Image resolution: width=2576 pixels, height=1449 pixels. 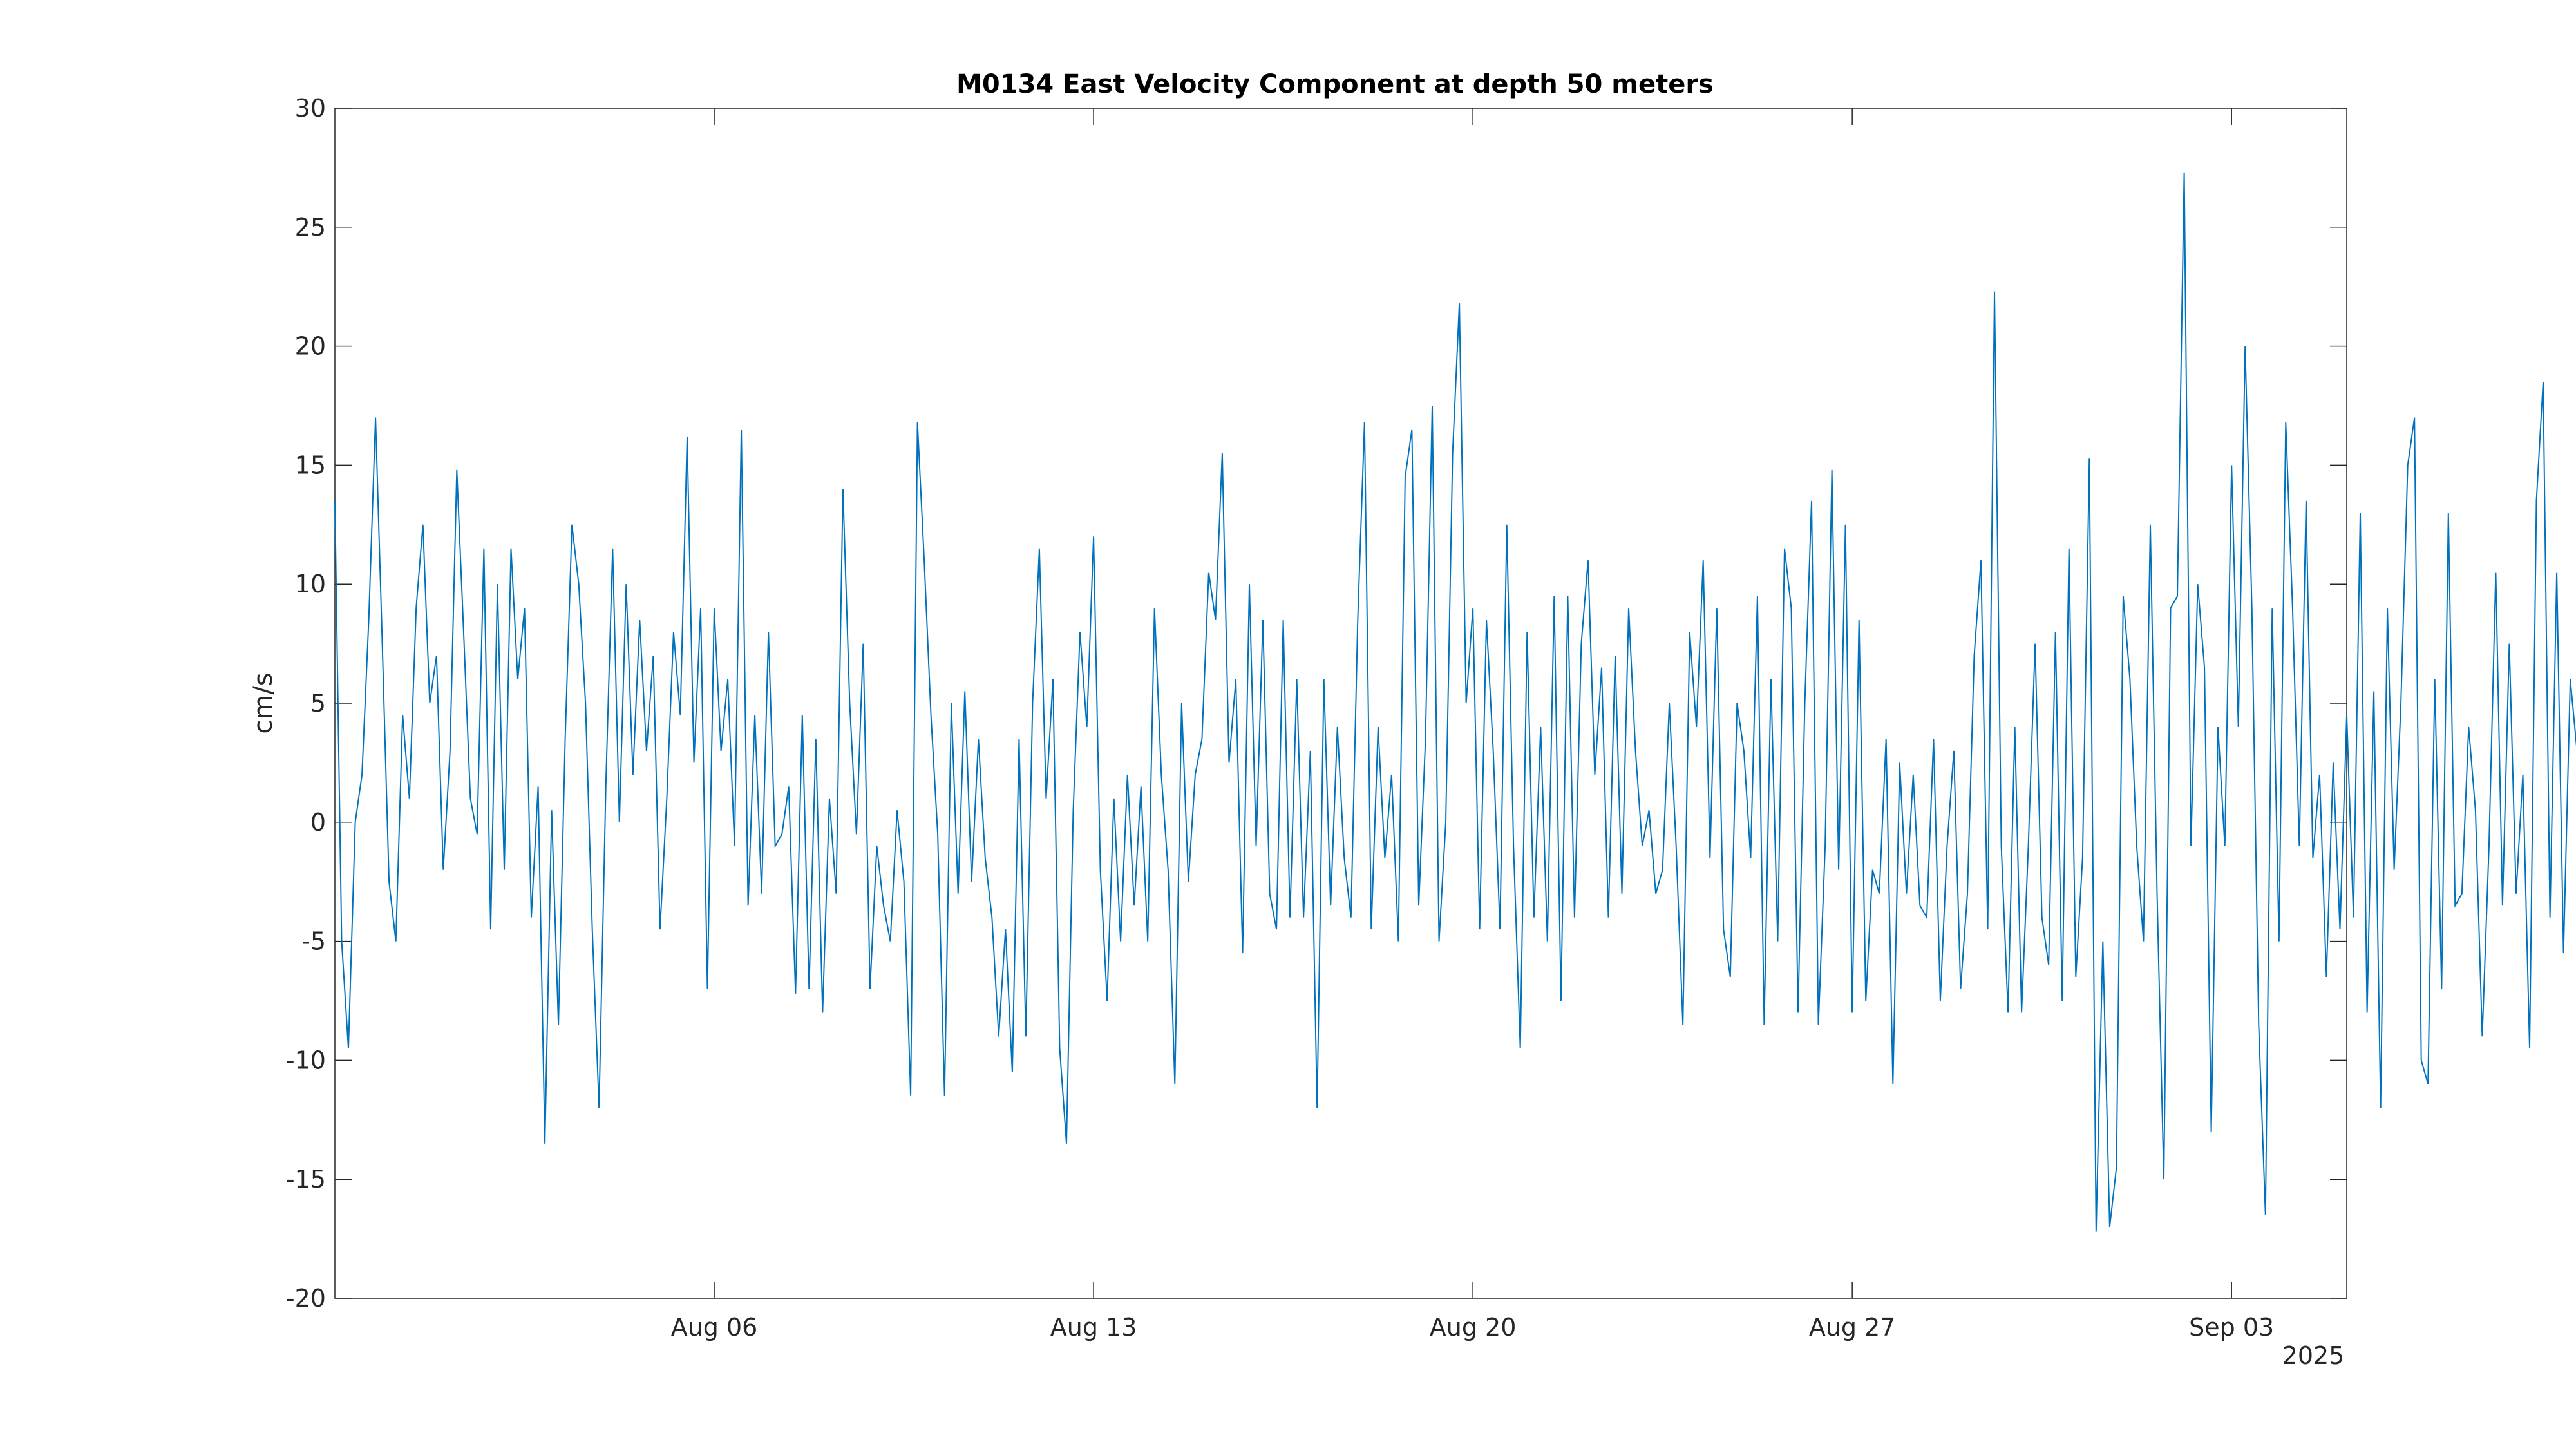 What do you see at coordinates (318, 703) in the screenshot?
I see `y-tick-label: 5` at bounding box center [318, 703].